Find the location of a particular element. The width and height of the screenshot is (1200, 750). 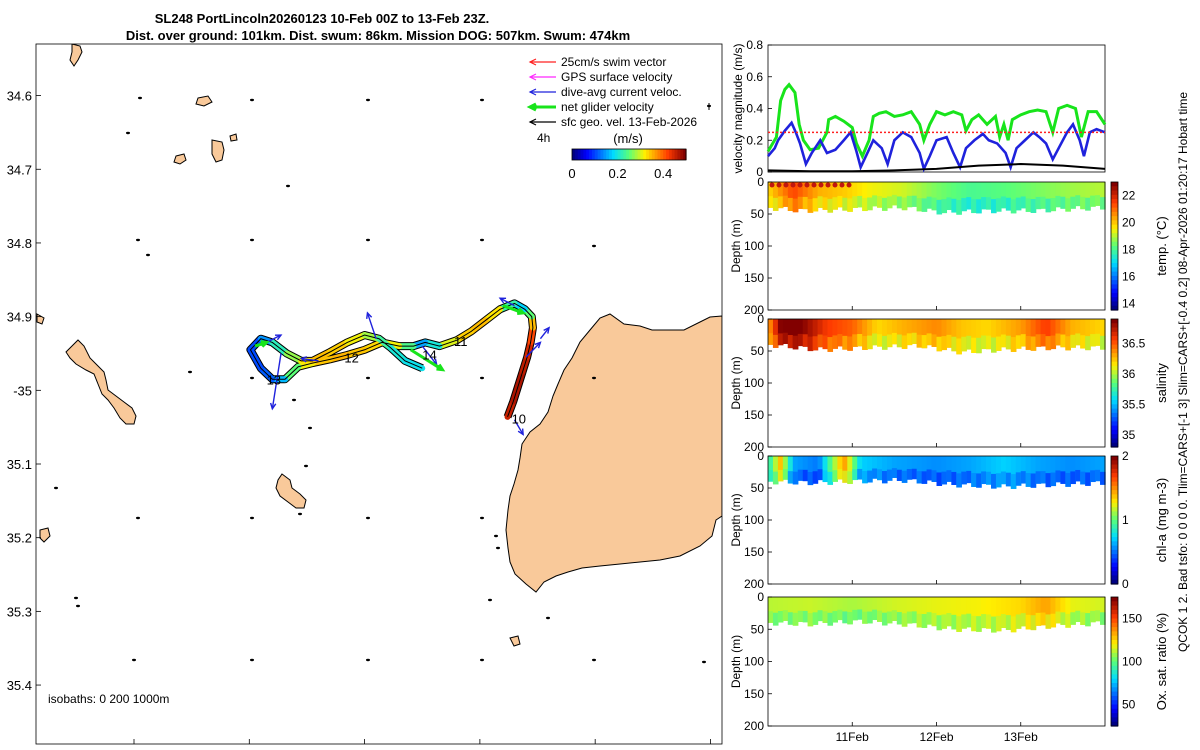

current-vector is located at coordinates (533, 349).